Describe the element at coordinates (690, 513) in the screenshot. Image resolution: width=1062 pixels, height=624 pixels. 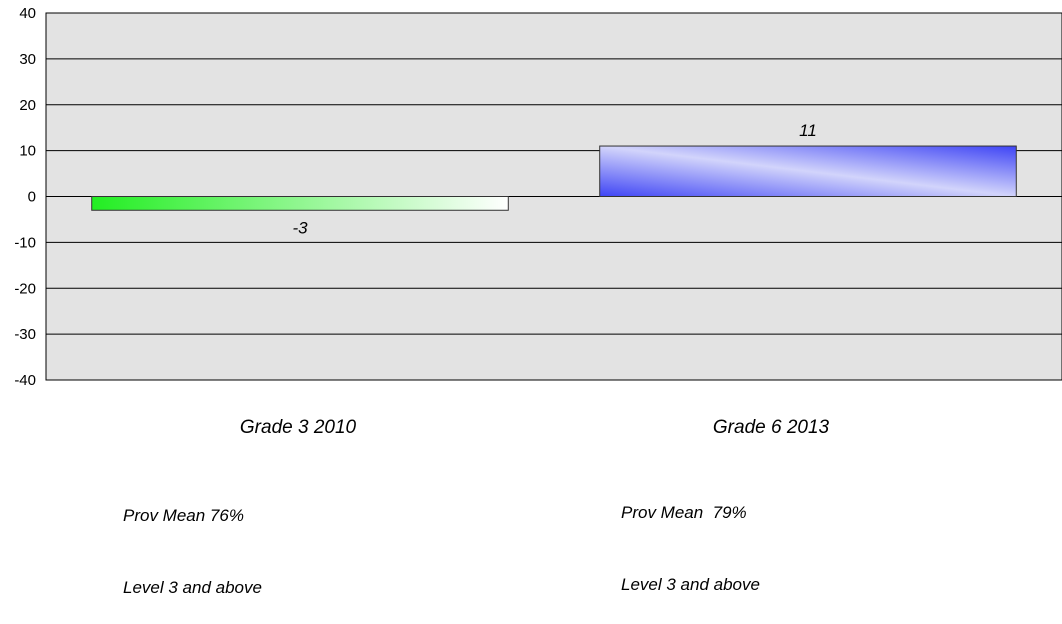
I see `note-prov-mean: Prov Mean 79%` at that location.